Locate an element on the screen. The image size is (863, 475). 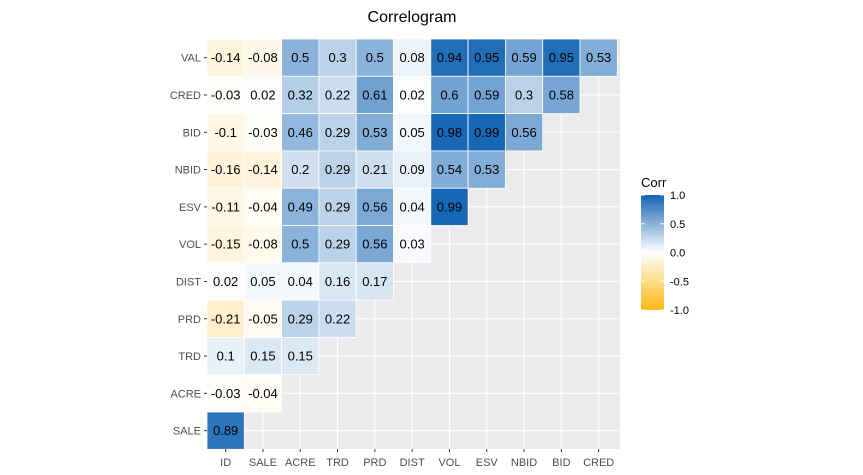
x-tick-label: ESV is located at coordinates (487, 463).